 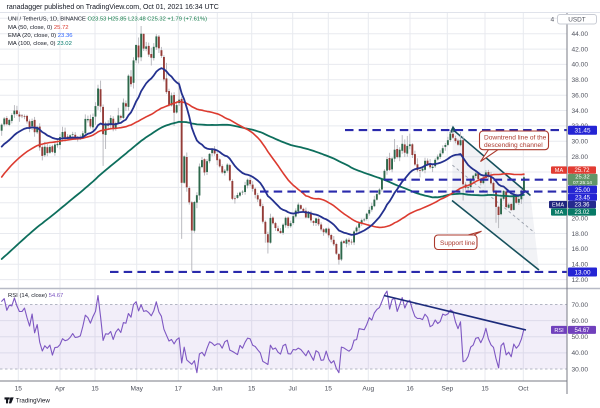 What do you see at coordinates (582, 331) in the screenshot?
I see `svg-text: 54.67` at bounding box center [582, 331].